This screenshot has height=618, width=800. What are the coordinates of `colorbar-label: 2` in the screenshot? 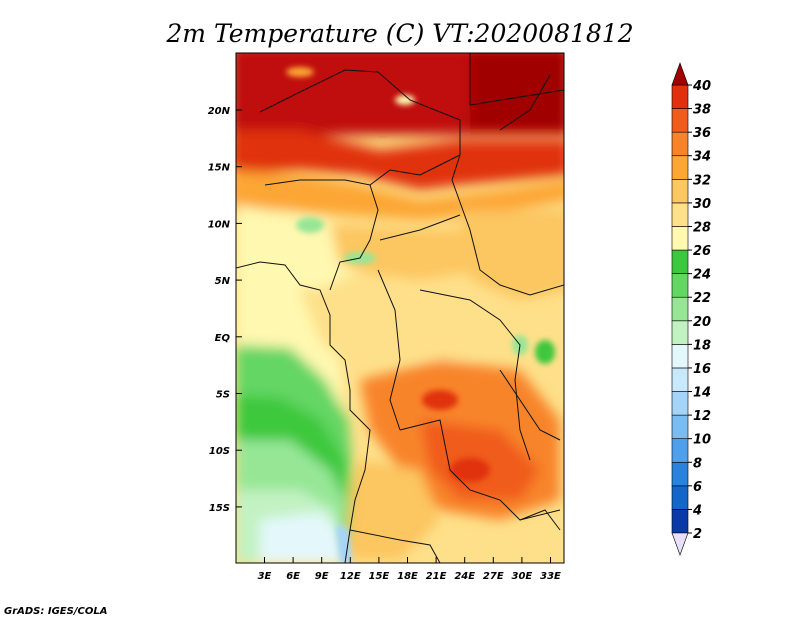 It's located at (697, 534).